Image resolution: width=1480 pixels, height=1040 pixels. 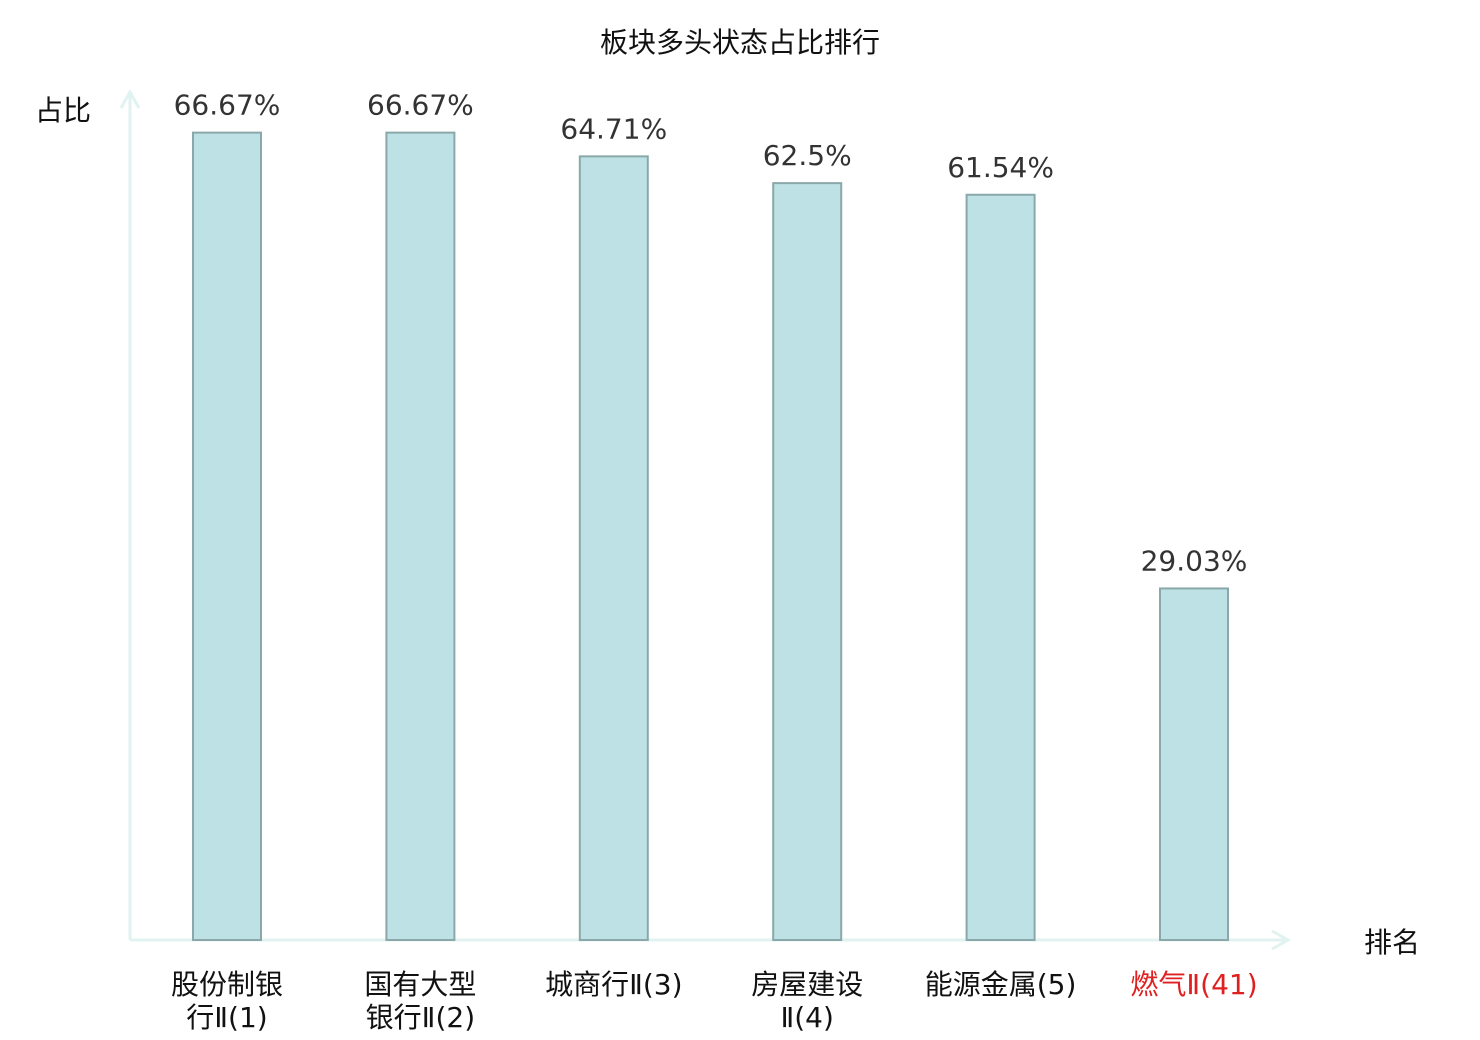 I want to click on value-label: 61.54%, so click(x=1000, y=167).